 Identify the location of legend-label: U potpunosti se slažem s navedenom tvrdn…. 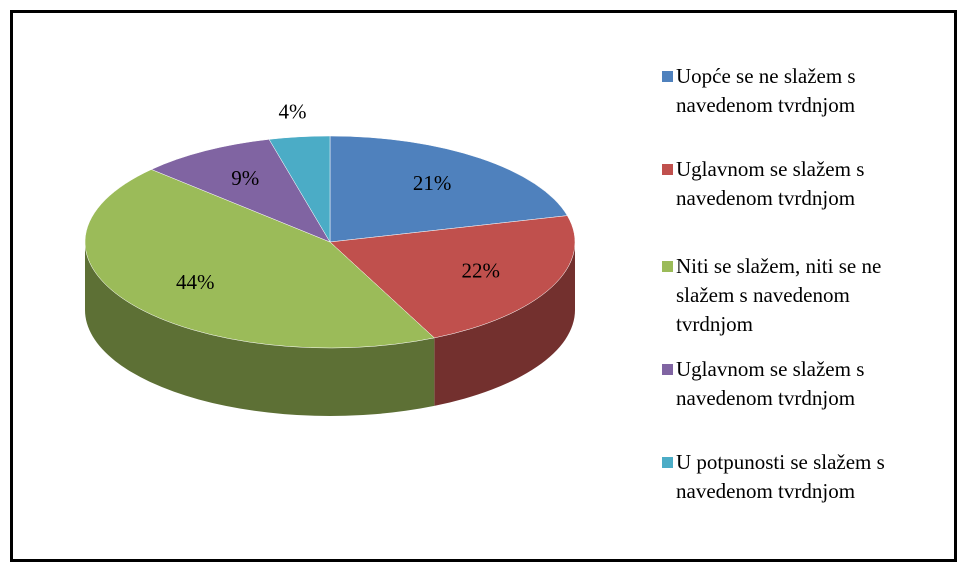
(780, 476).